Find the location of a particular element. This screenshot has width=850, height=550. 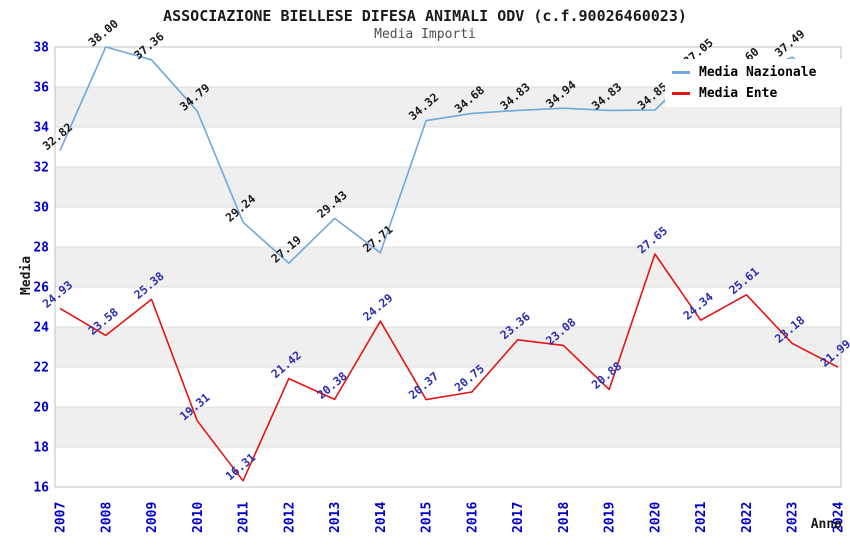

chart-legend: Media Nazionale Media Ente is located at coordinates (755, 83).